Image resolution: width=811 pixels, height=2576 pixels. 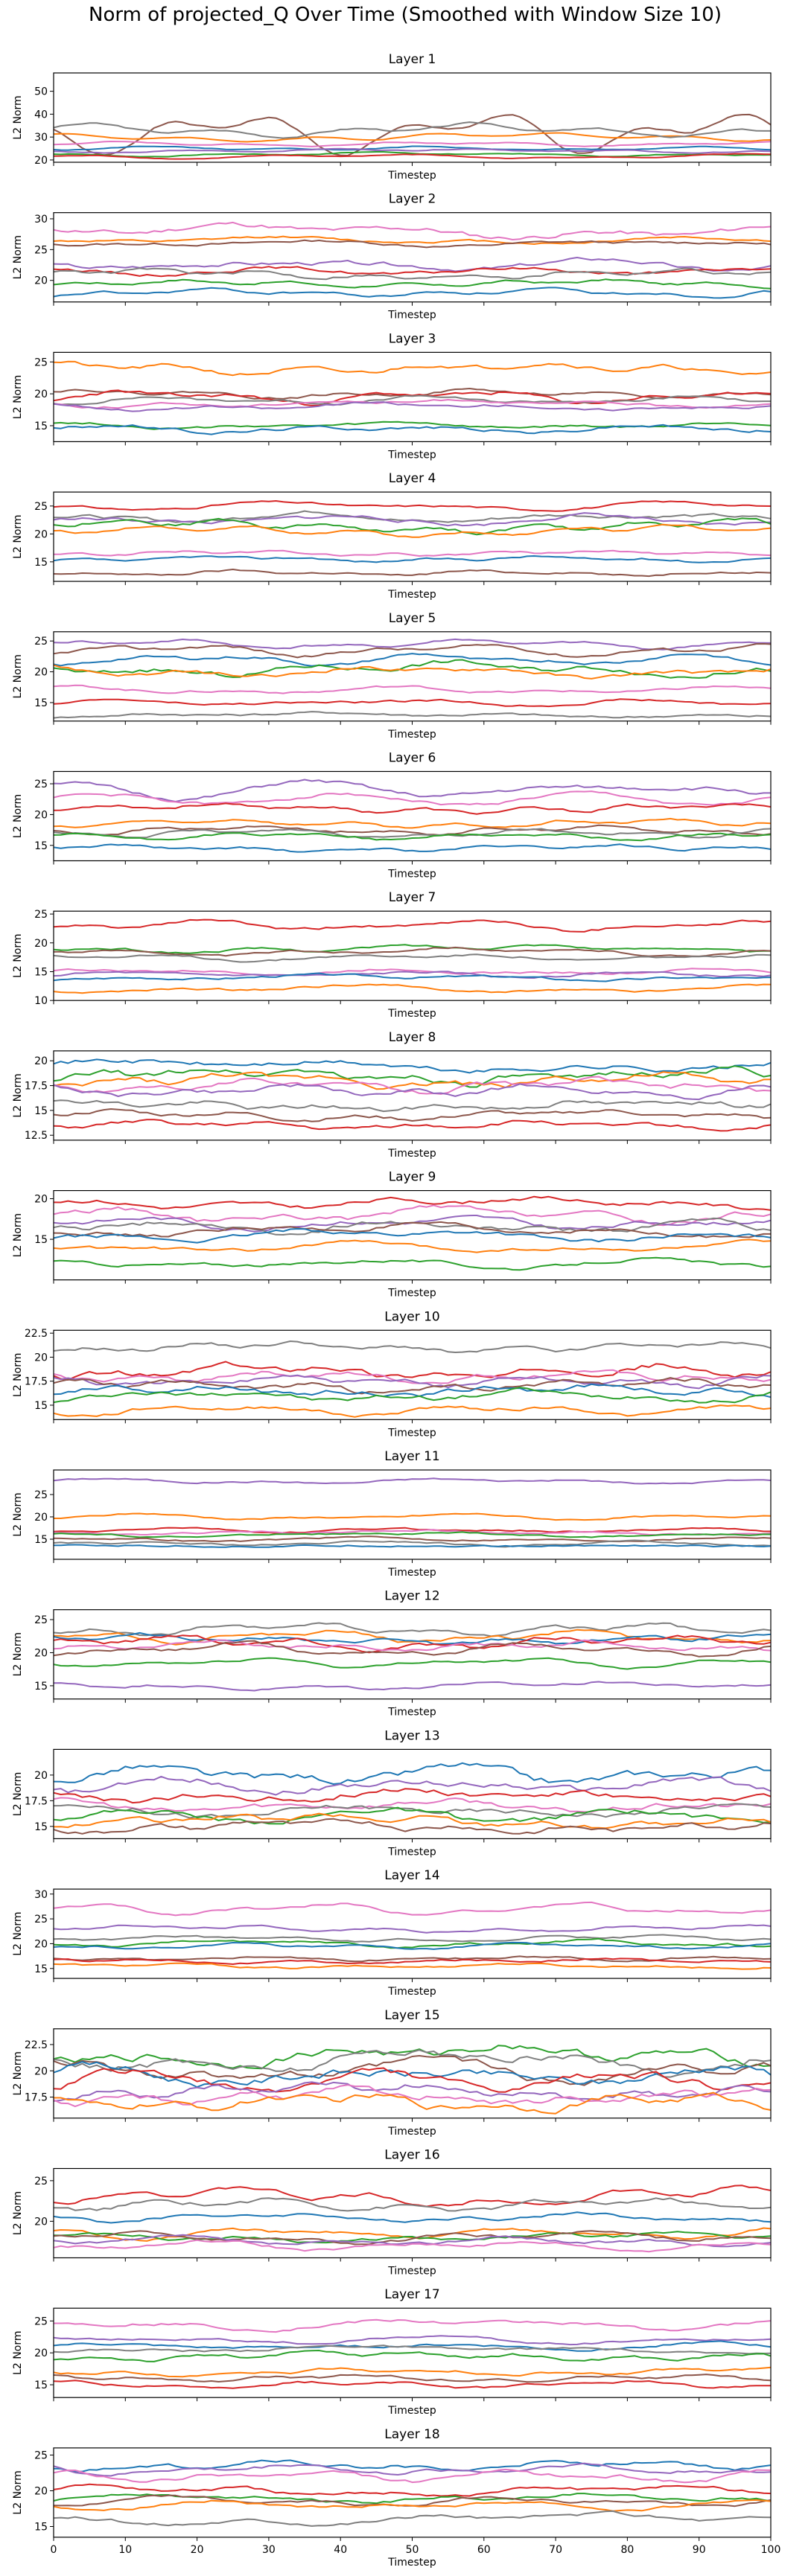 I want to click on chart-title: Layer 17, so click(x=411, y=2294).